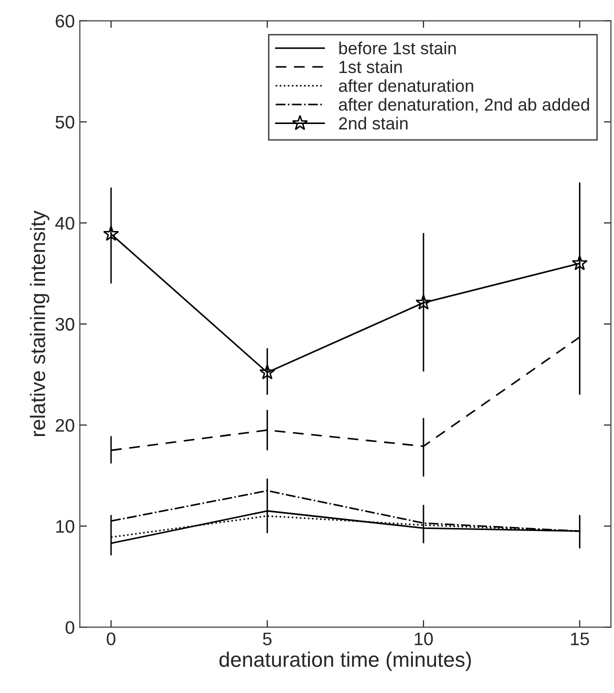 The width and height of the screenshot is (614, 693). What do you see at coordinates (371, 67) in the screenshot?
I see `legend-label: 1st stain` at bounding box center [371, 67].